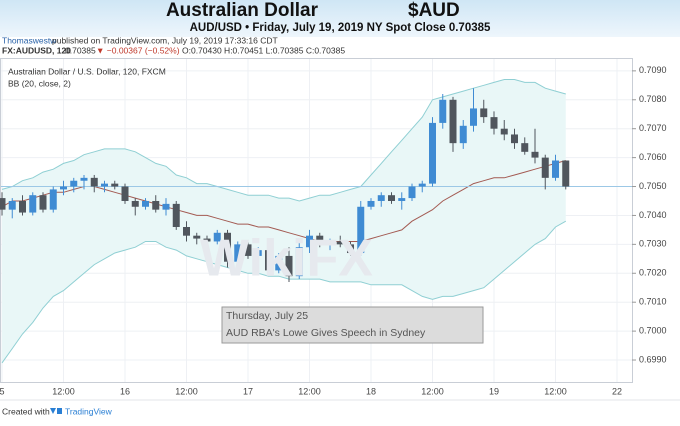 The image size is (680, 426). Describe the element at coordinates (653, 157) in the screenshot. I see `y-tick-label: 0.7060` at that location.